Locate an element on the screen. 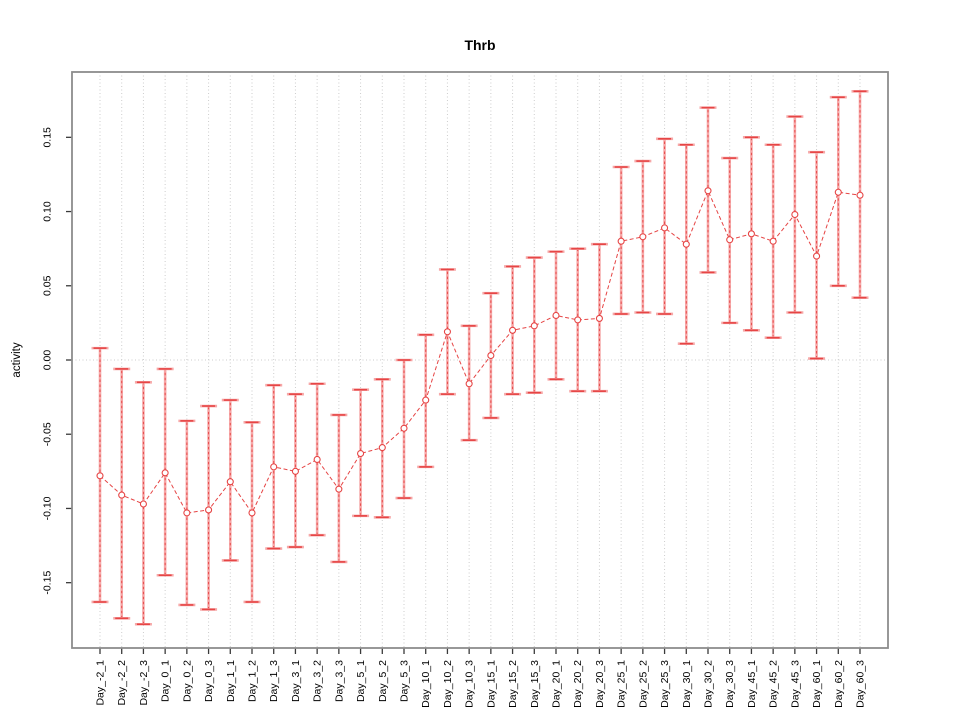 The width and height of the screenshot is (960, 720). x-tick-label: Day_45_2 is located at coordinates (774, 684).